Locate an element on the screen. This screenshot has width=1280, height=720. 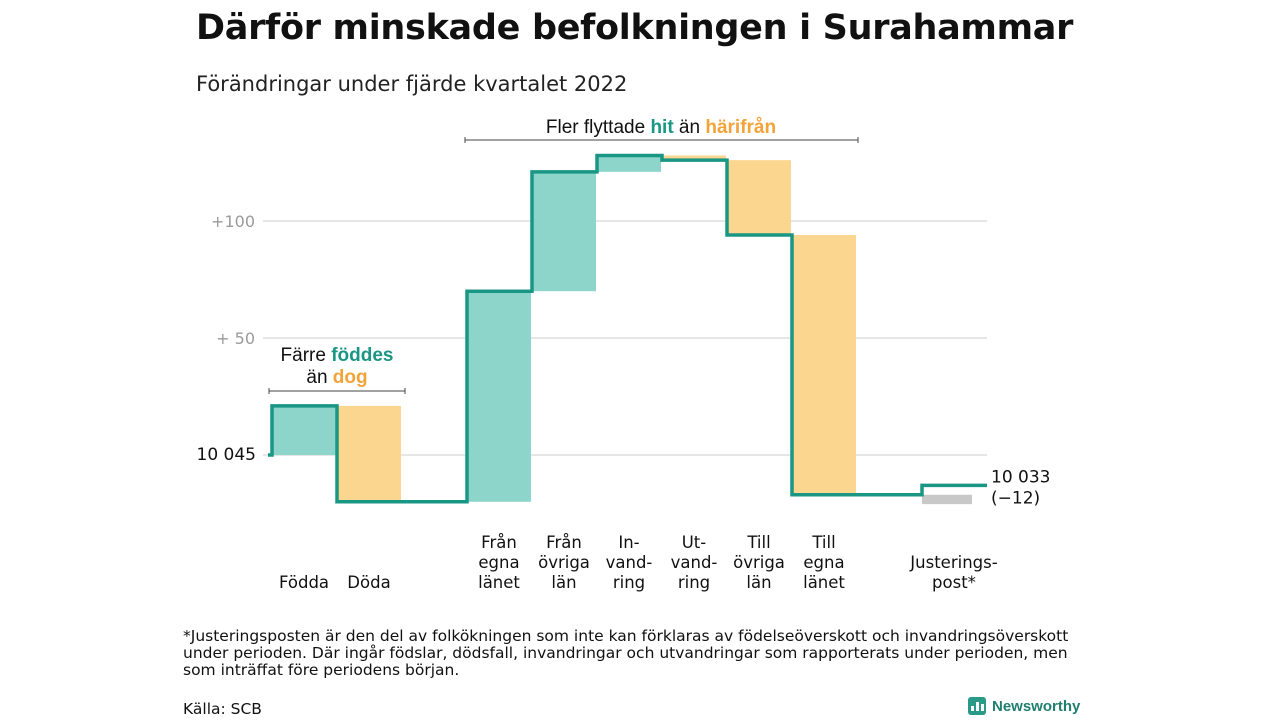
category-label: Födda is located at coordinates (304, 582).